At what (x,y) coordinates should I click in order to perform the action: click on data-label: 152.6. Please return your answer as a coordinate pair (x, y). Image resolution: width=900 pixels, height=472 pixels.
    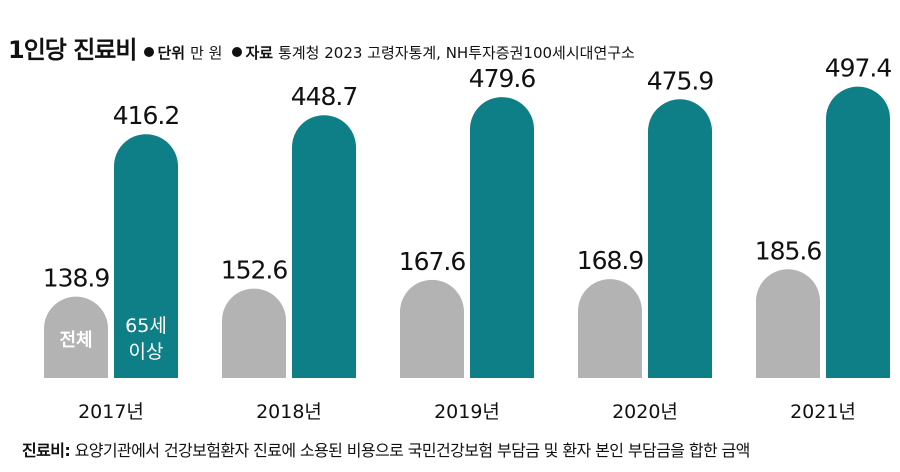
    Looking at the image, I should click on (254, 270).